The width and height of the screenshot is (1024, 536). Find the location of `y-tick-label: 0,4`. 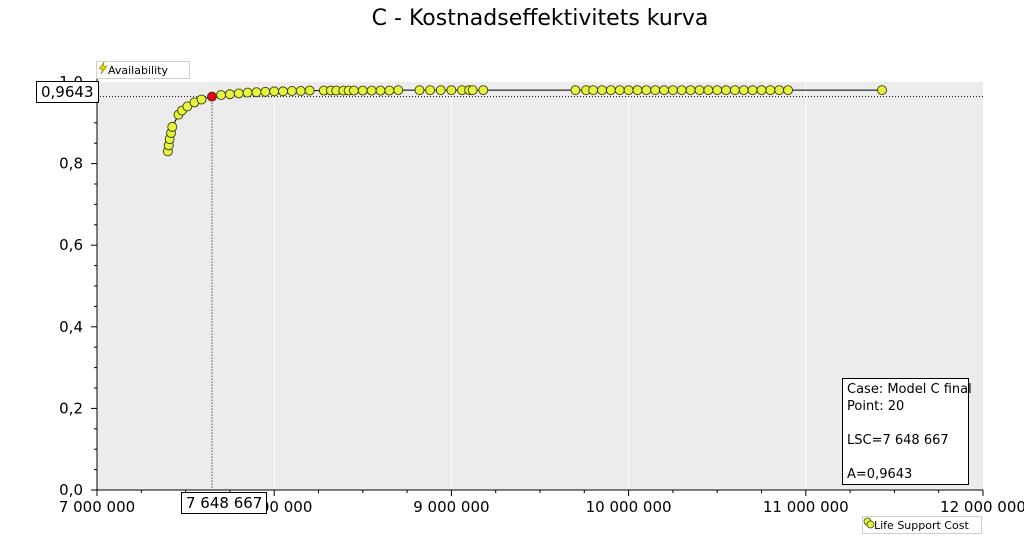

y-tick-label: 0,4 is located at coordinates (71, 327).